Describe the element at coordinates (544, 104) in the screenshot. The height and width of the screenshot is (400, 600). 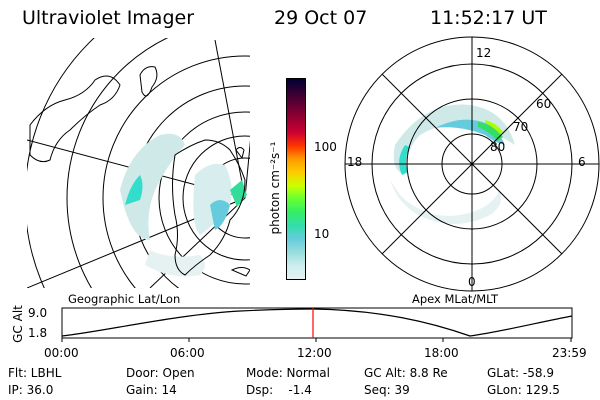
I see `lat-label-60: 60` at that location.